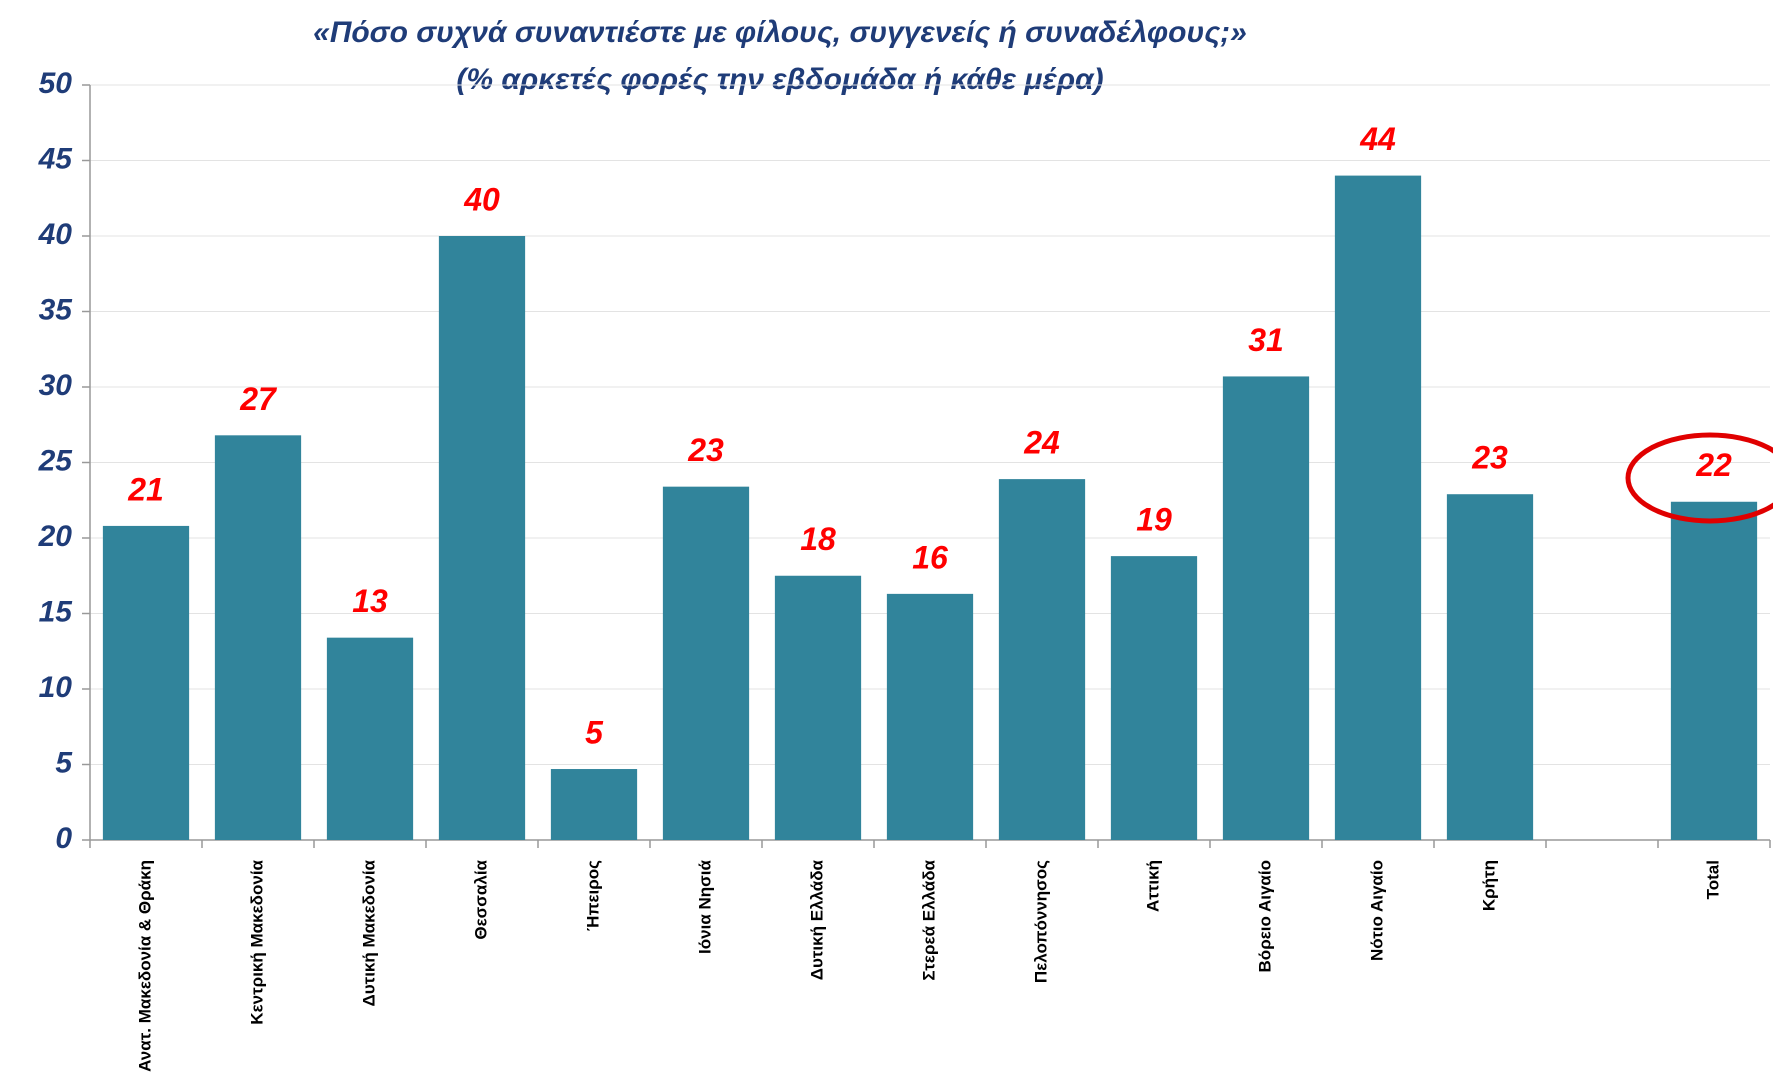 The width and height of the screenshot is (1773, 1088). I want to click on x-tick-label: Θεσσαλία, so click(480, 899).